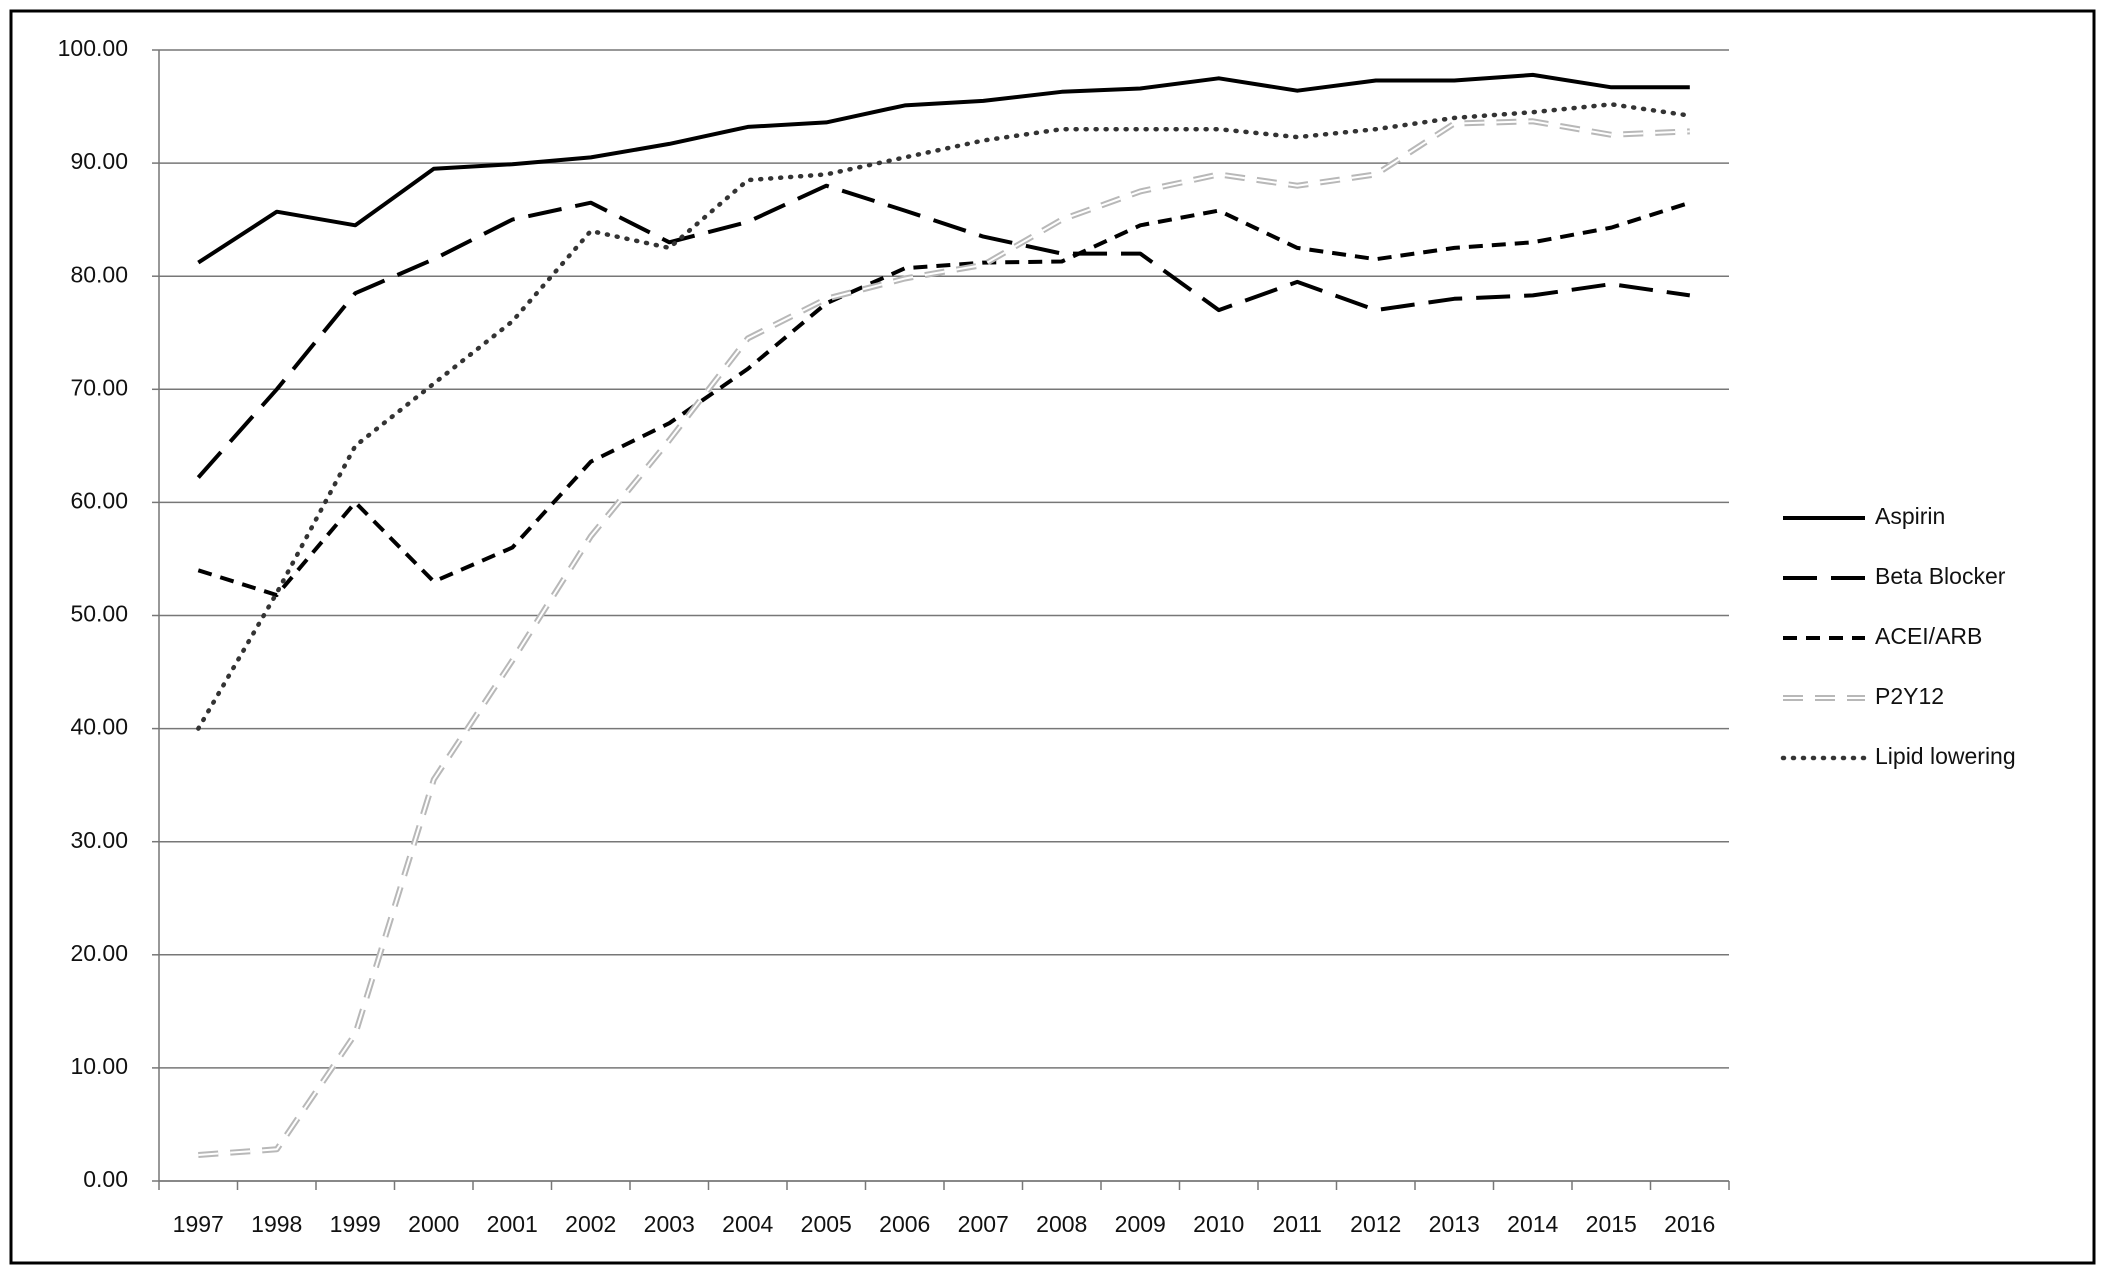 Image resolution: width=2110 pixels, height=1278 pixels. Describe the element at coordinates (99, 727) in the screenshot. I see `y-tick-label: 40.00` at that location.